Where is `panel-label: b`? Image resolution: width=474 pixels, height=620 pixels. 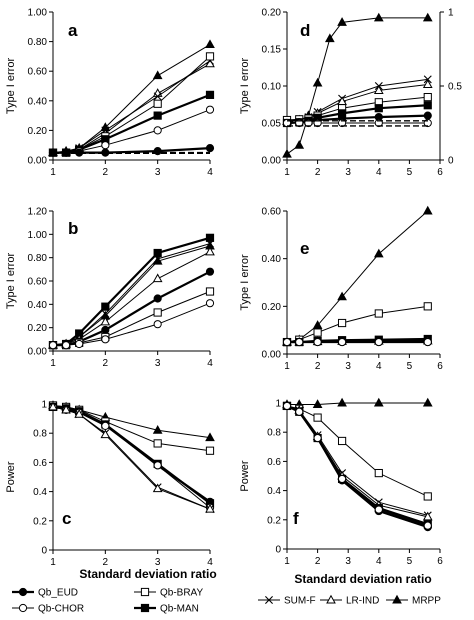
panel-label: b is located at coordinates (73, 228).